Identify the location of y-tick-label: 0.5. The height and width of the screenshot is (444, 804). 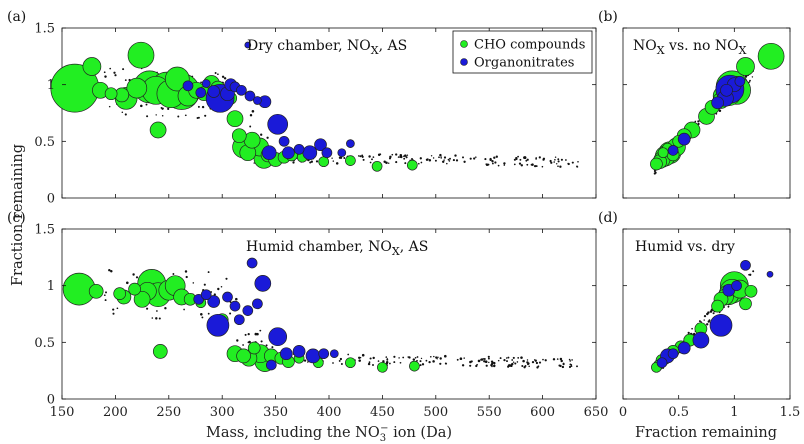
(44, 142).